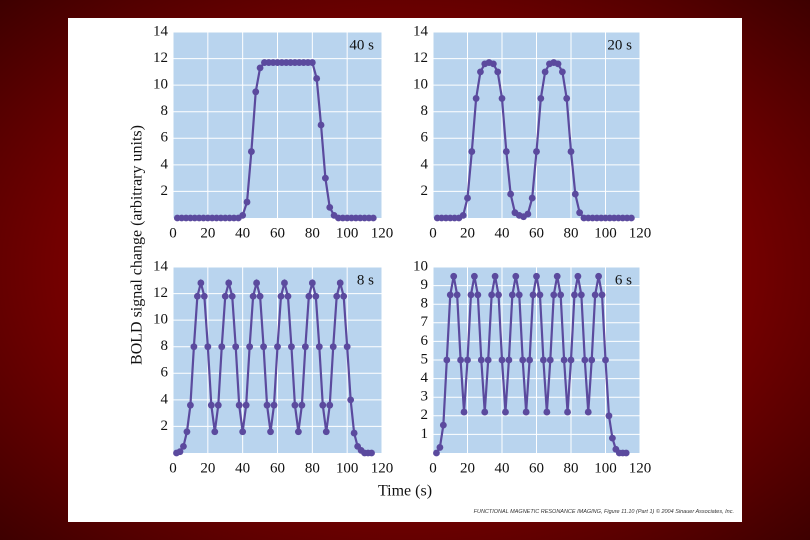 The width and height of the screenshot is (810, 540). What do you see at coordinates (161, 31) in the screenshot?
I see `y-tick-label: 14` at bounding box center [161, 31].